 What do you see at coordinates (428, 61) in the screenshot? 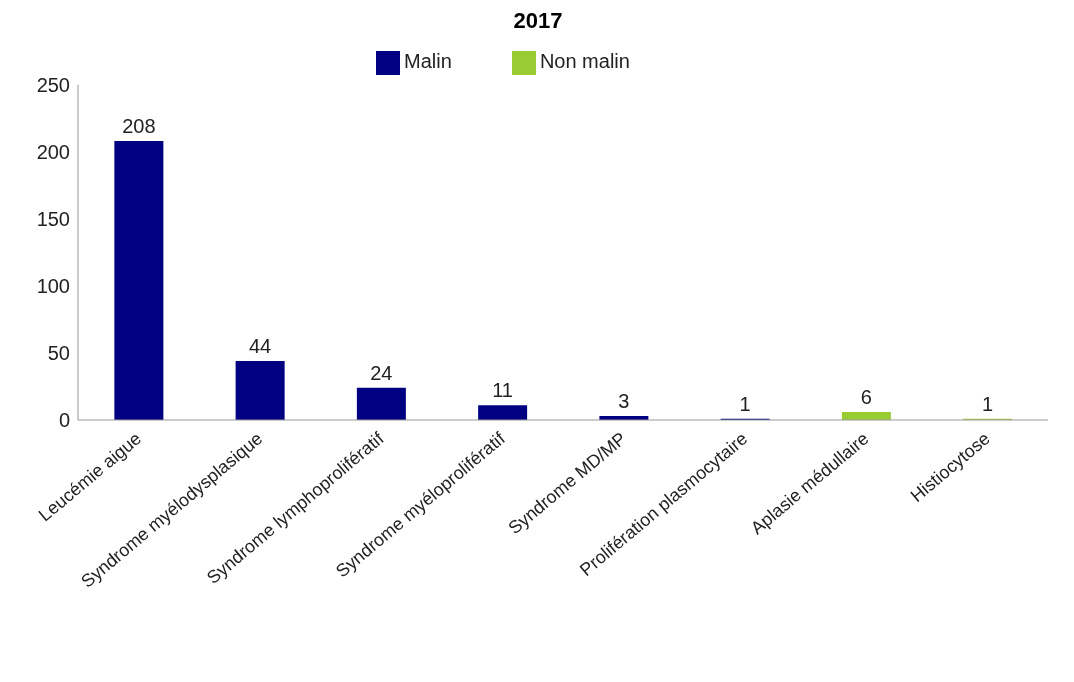
I see `legend-label: Malin` at bounding box center [428, 61].